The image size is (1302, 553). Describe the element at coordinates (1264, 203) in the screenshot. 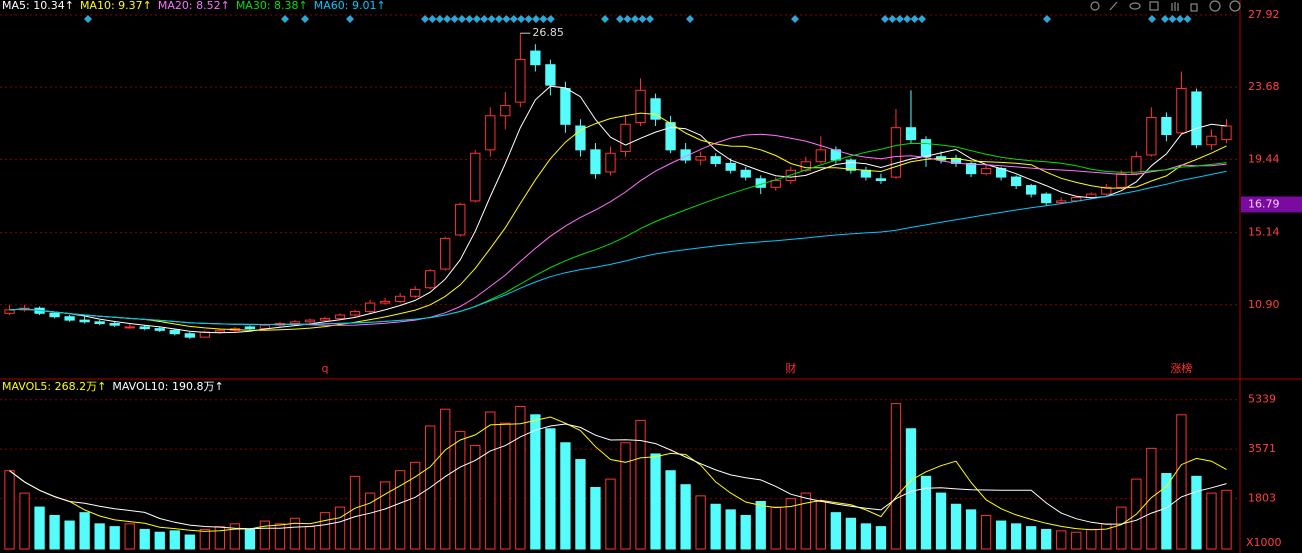

I see `last-price-label: 16.79` at that location.